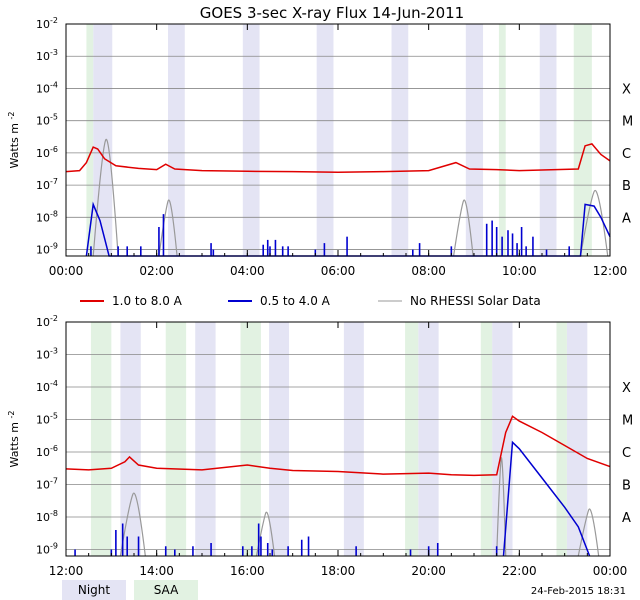  I want to click on shade-legend-label: SAA, so click(166, 590).